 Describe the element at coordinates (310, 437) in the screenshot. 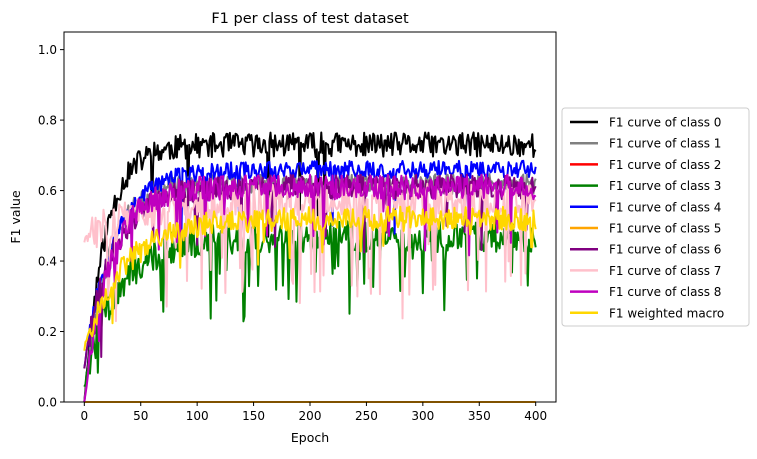

I see `x-axis-label: Epoch` at that location.